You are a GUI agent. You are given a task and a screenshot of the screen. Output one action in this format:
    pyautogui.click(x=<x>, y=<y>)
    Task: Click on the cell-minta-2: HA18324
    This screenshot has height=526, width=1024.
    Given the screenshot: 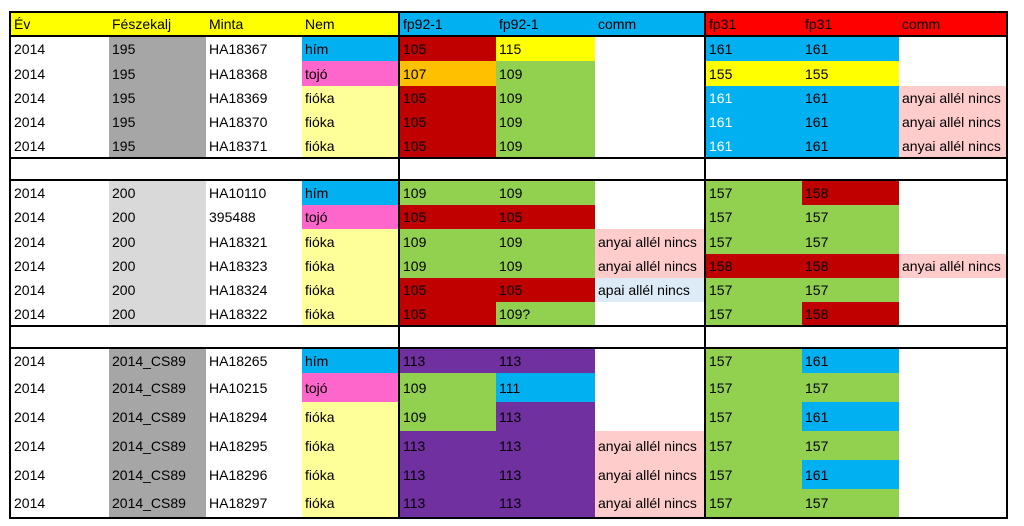 What is the action you would take?
    pyautogui.click(x=254, y=290)
    